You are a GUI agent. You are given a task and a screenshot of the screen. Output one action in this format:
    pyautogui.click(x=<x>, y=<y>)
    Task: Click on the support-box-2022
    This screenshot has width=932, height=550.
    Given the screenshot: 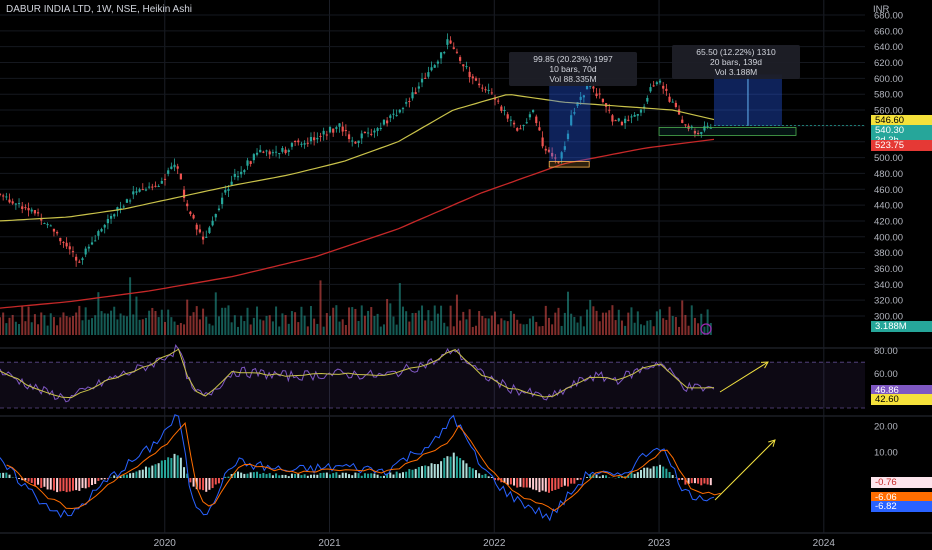 What is the action you would take?
    pyautogui.click(x=569, y=164)
    